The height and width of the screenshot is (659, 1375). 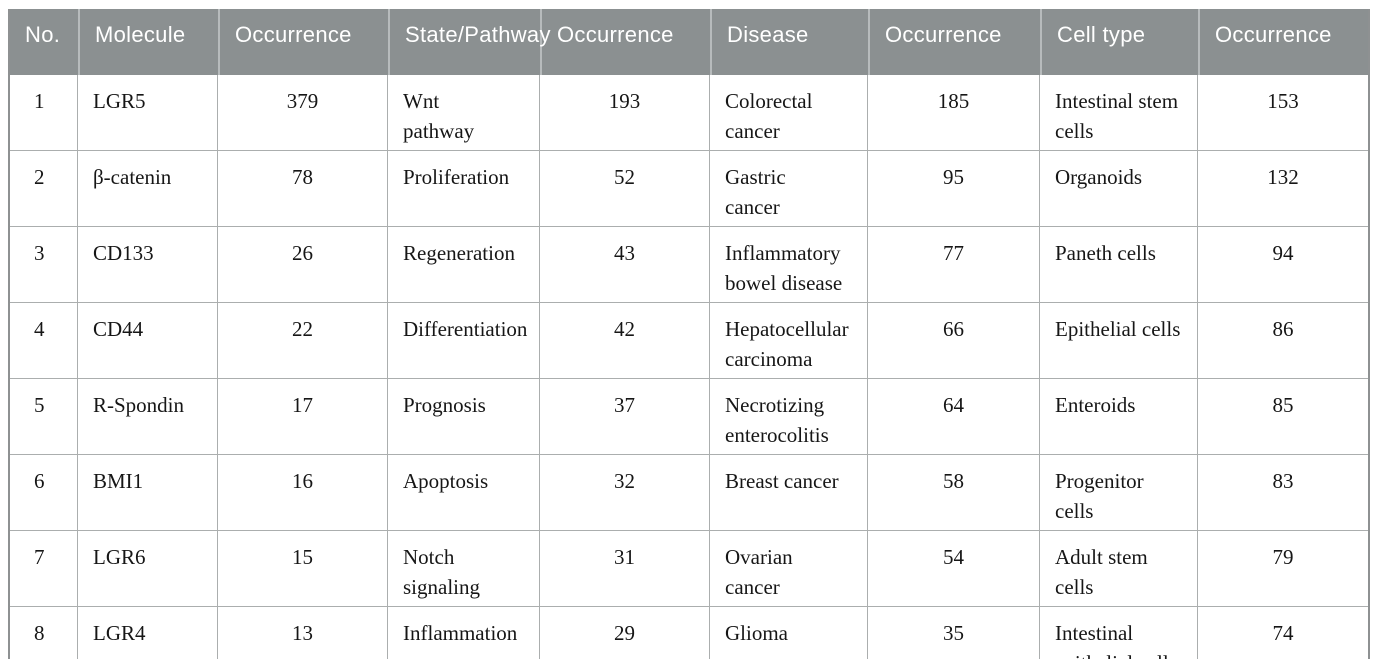 I want to click on cell-disease: Hepatocellular carcinoma, so click(x=789, y=341).